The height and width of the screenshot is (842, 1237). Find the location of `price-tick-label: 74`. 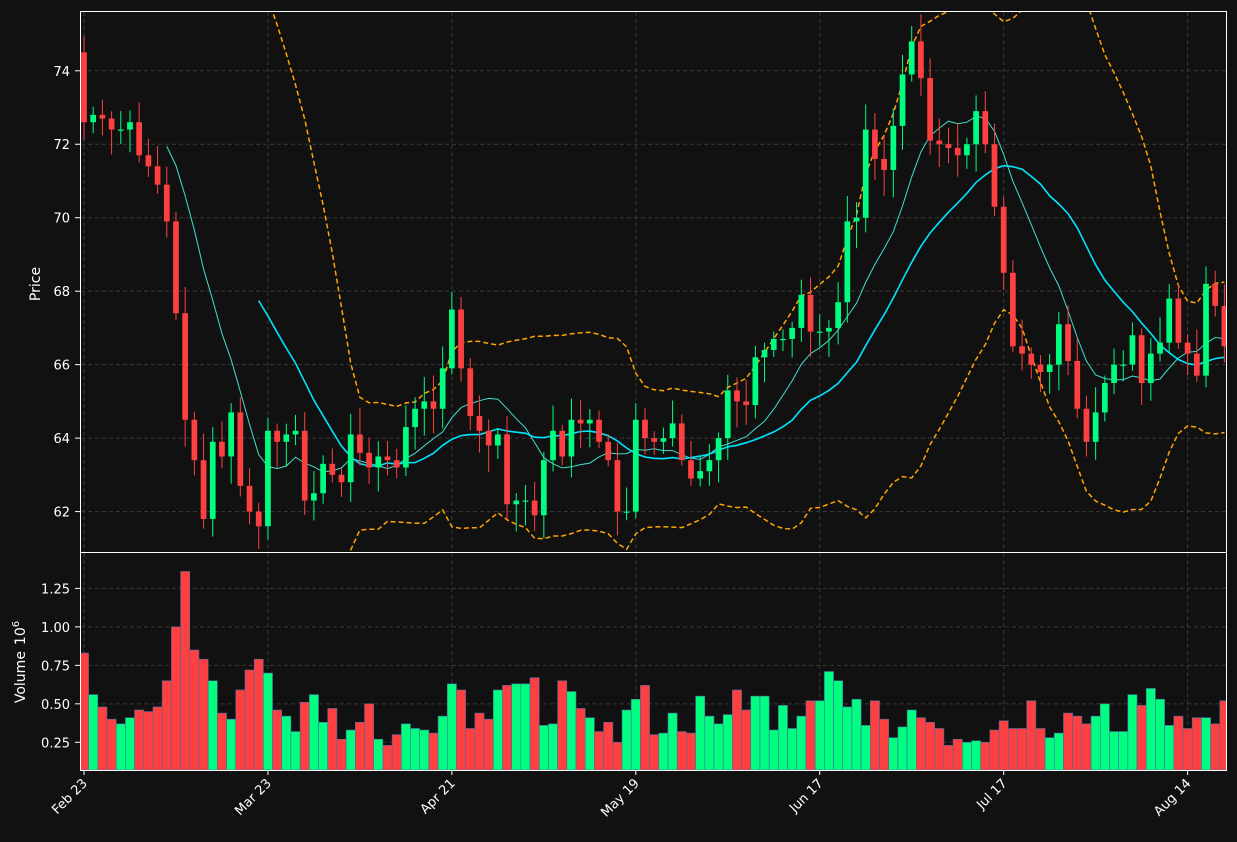

price-tick-label: 74 is located at coordinates (61, 72).